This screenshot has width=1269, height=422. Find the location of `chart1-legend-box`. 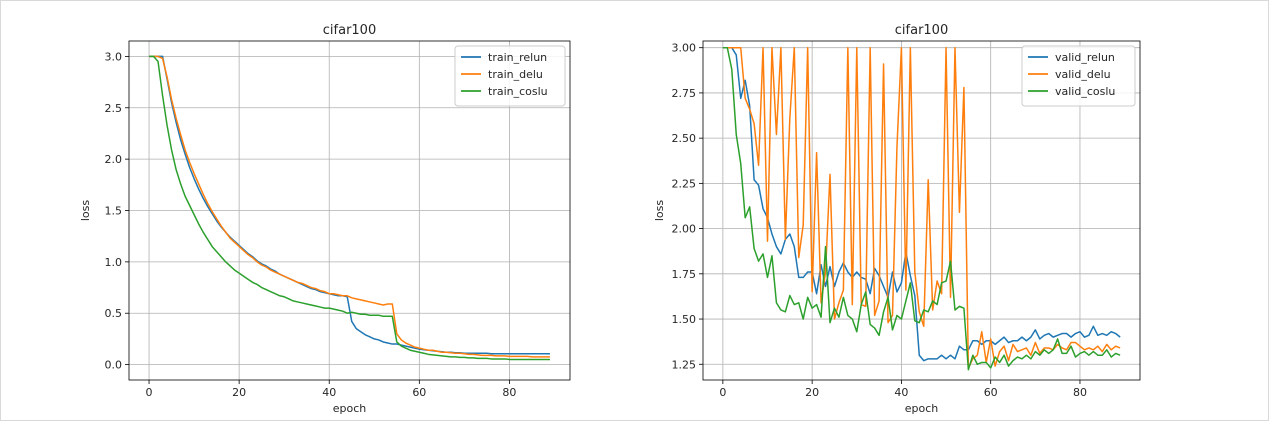

chart1-legend-box is located at coordinates (1078, 76).